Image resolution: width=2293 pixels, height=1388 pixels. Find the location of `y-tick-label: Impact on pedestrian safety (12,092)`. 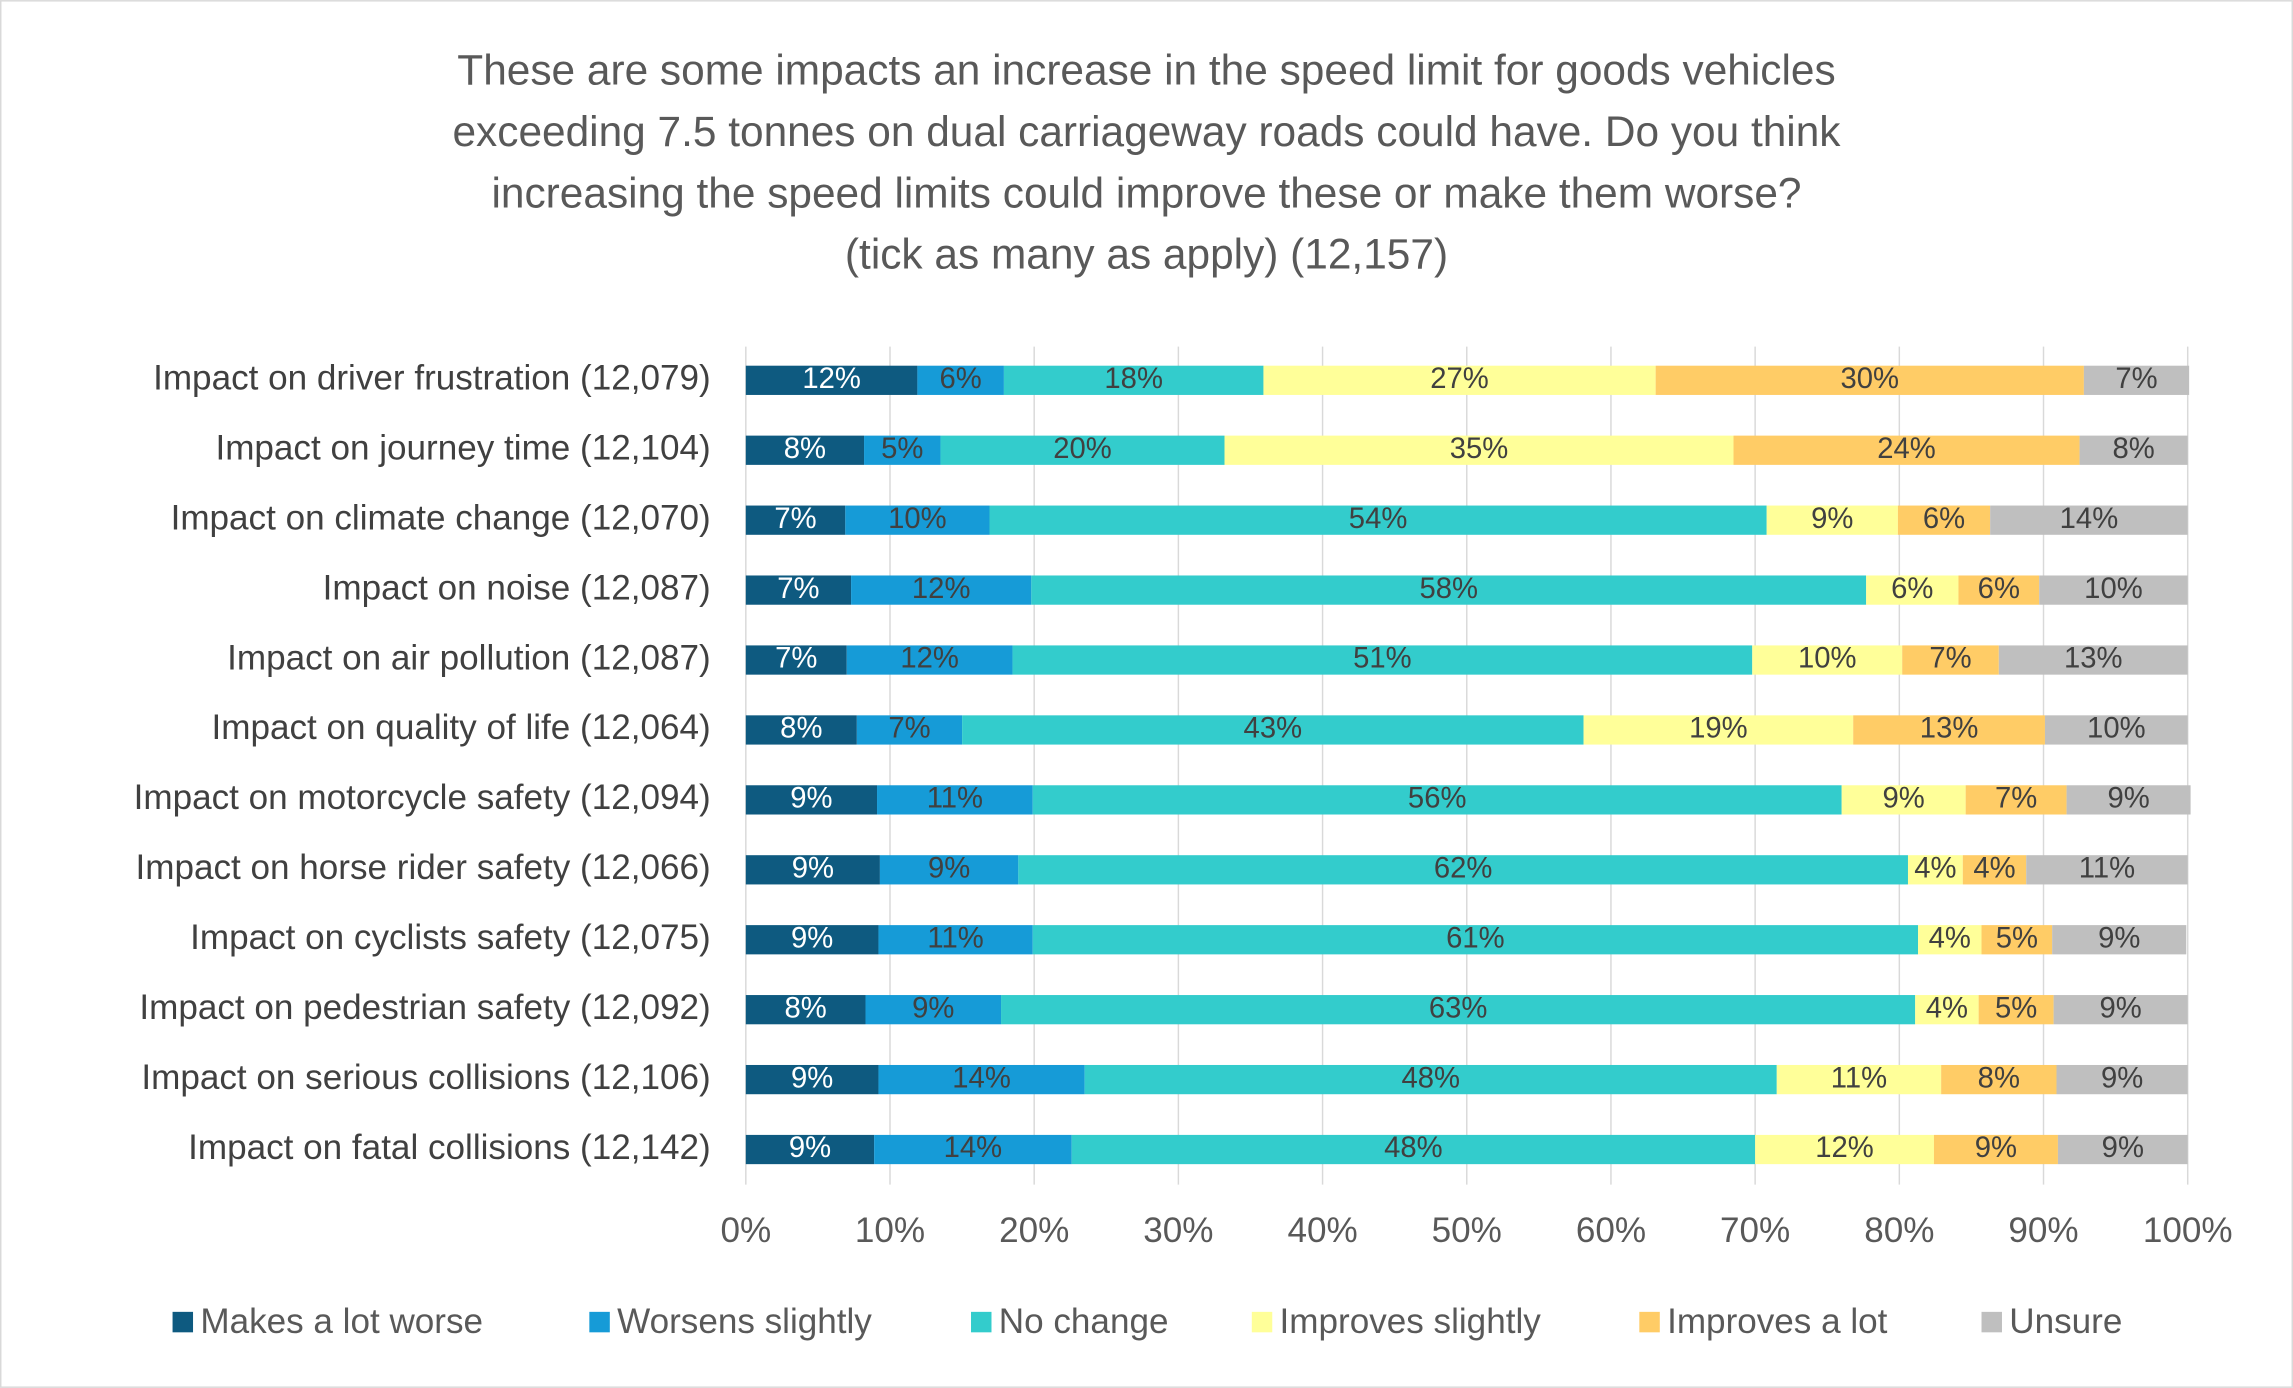

y-tick-label: Impact on pedestrian safety (12,092) is located at coordinates (424, 1007).